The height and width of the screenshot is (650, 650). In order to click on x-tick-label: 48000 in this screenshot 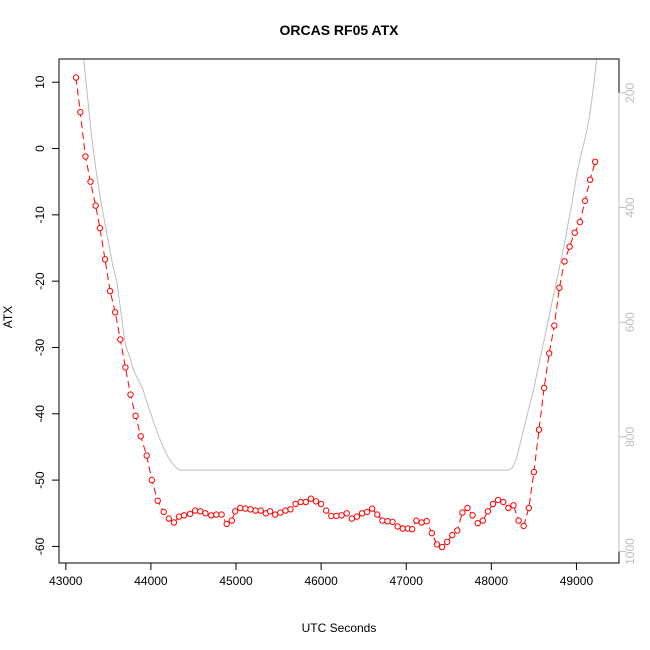, I will do `click(492, 581)`.